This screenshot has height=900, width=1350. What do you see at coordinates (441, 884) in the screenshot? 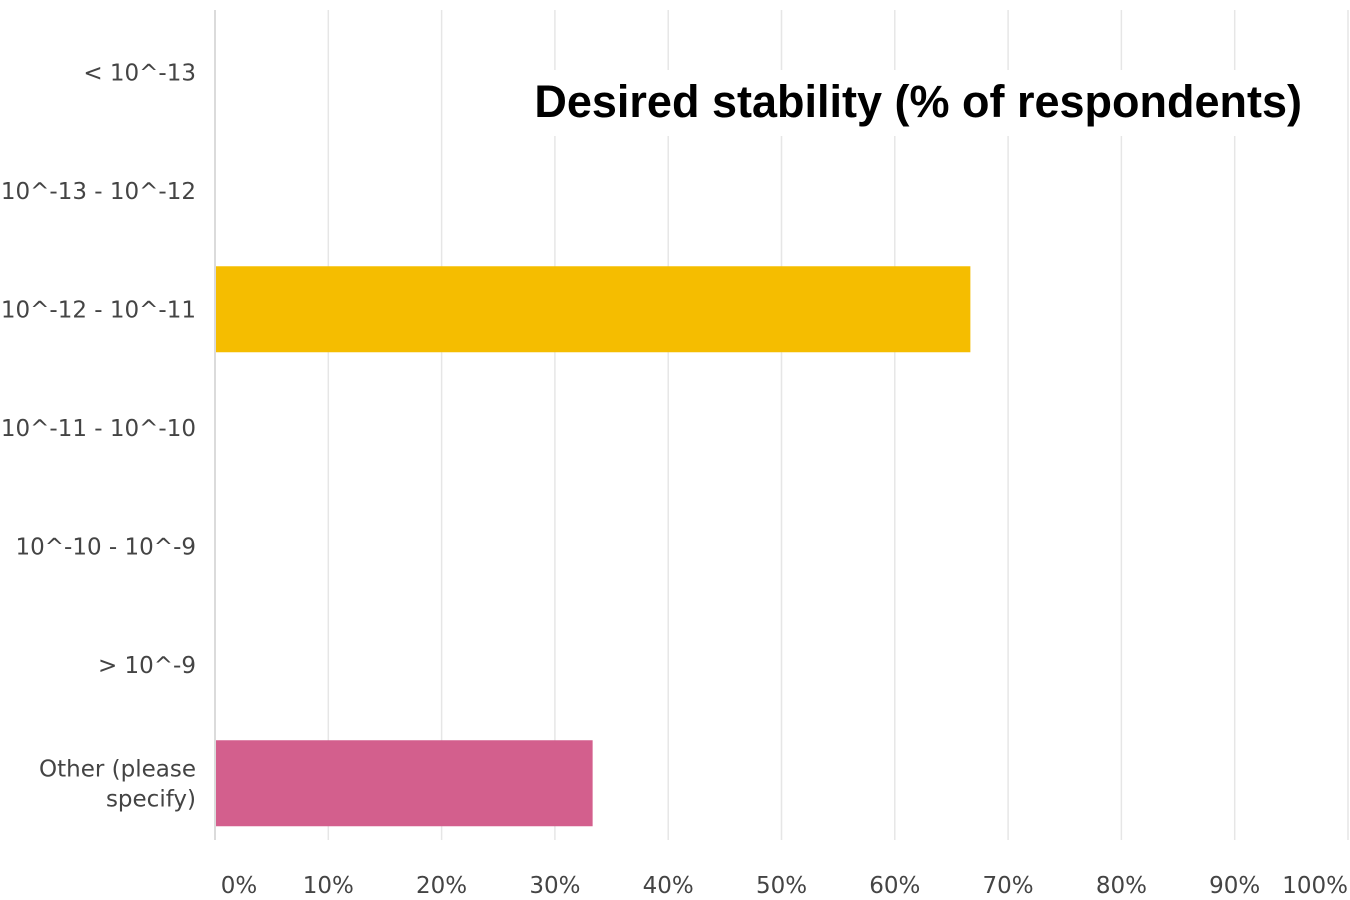
I see `x-tick-label: 20%` at bounding box center [441, 884].